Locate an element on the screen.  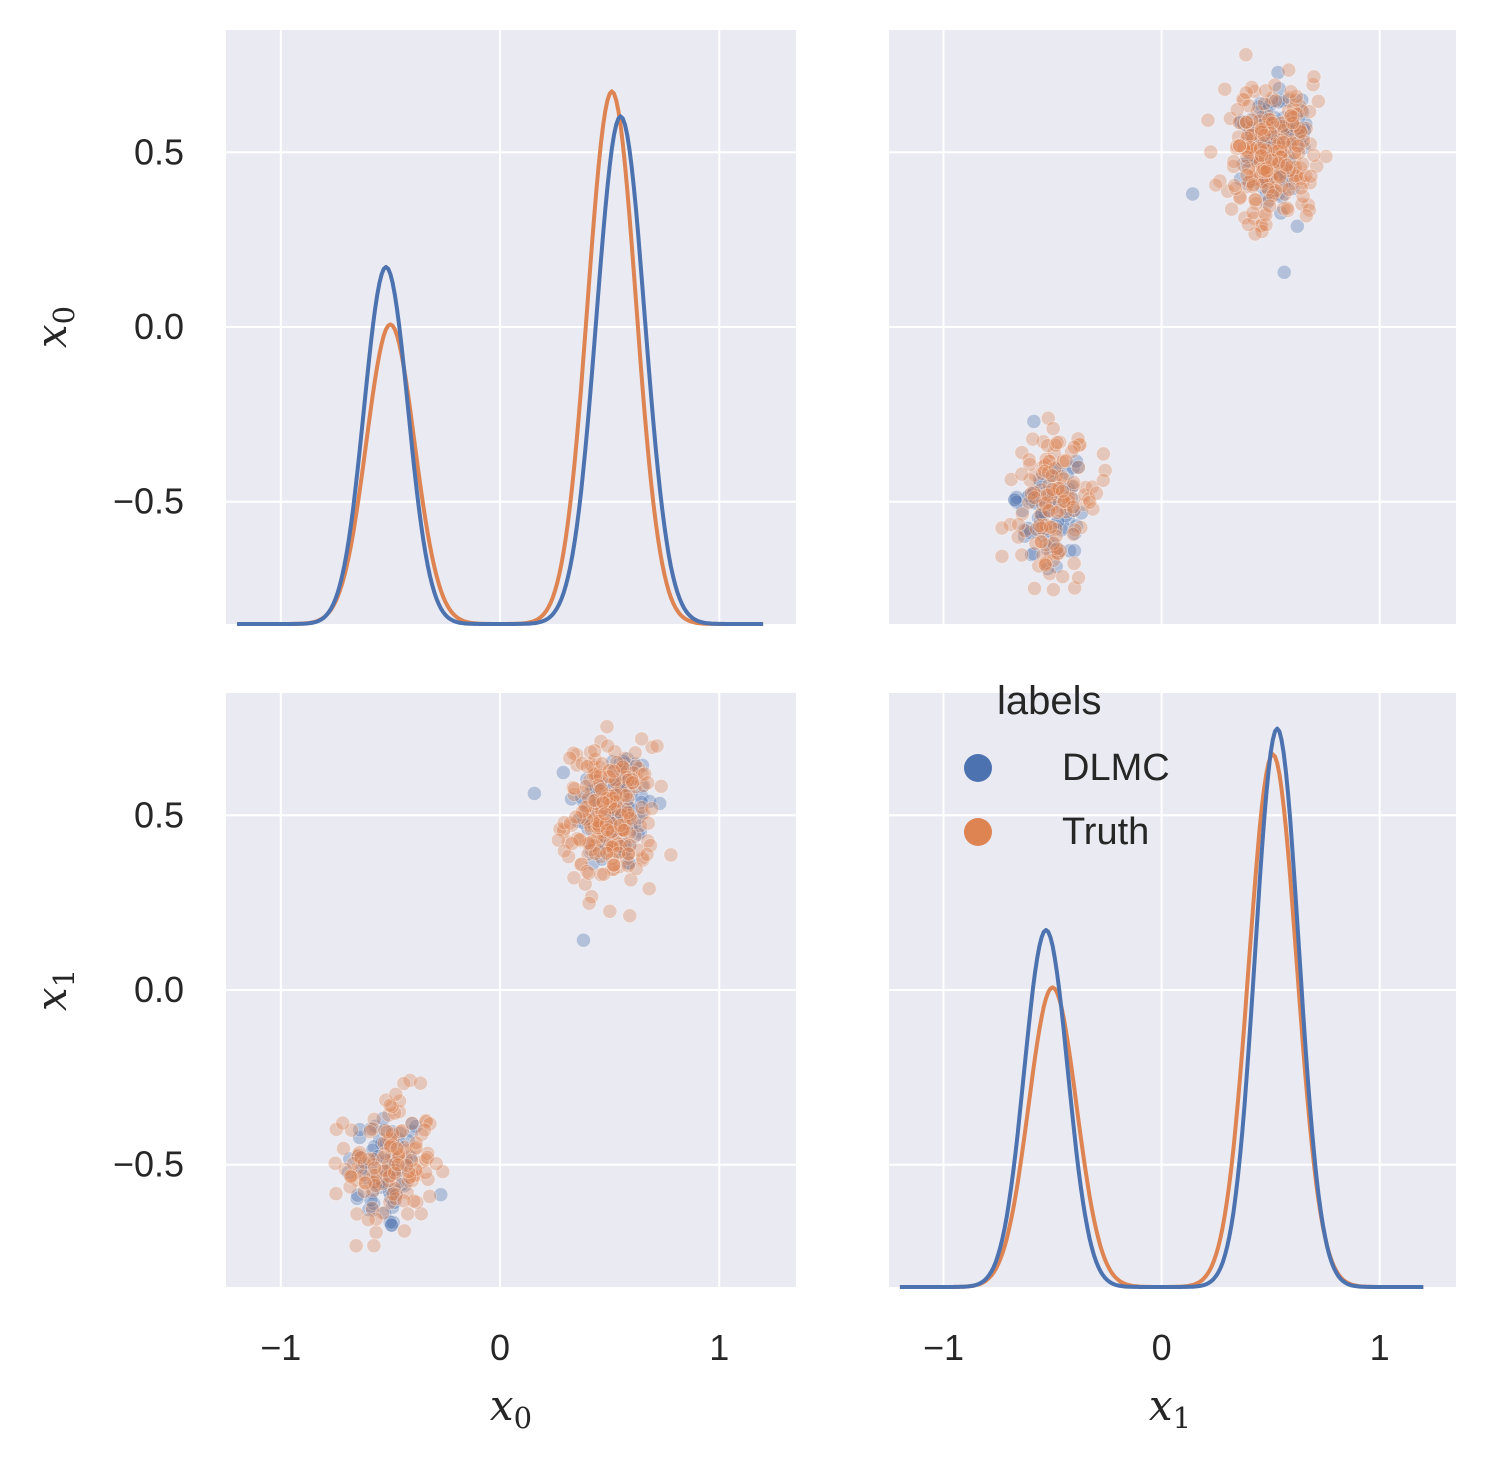
x-tick-label: 0 is located at coordinates (500, 1347).